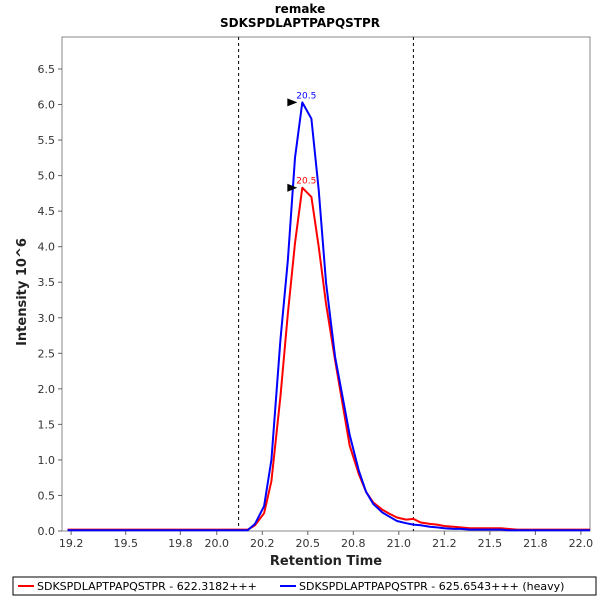  What do you see at coordinates (47, 211) in the screenshot?
I see `y-tick-label: 4.5` at bounding box center [47, 211].